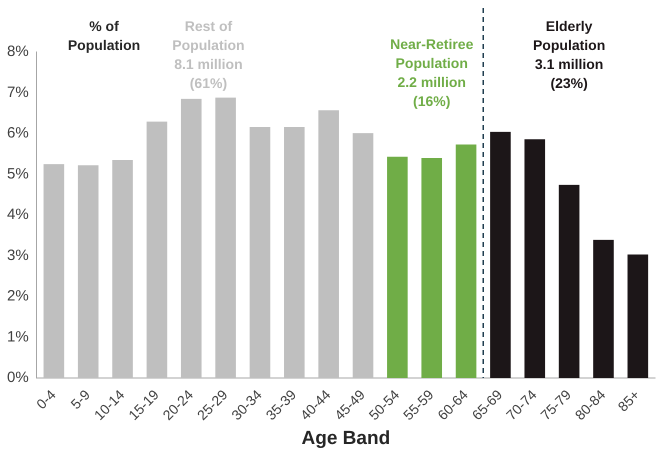  Describe the element at coordinates (46, 399) in the screenshot. I see `x-tick-label: 0-4` at that location.